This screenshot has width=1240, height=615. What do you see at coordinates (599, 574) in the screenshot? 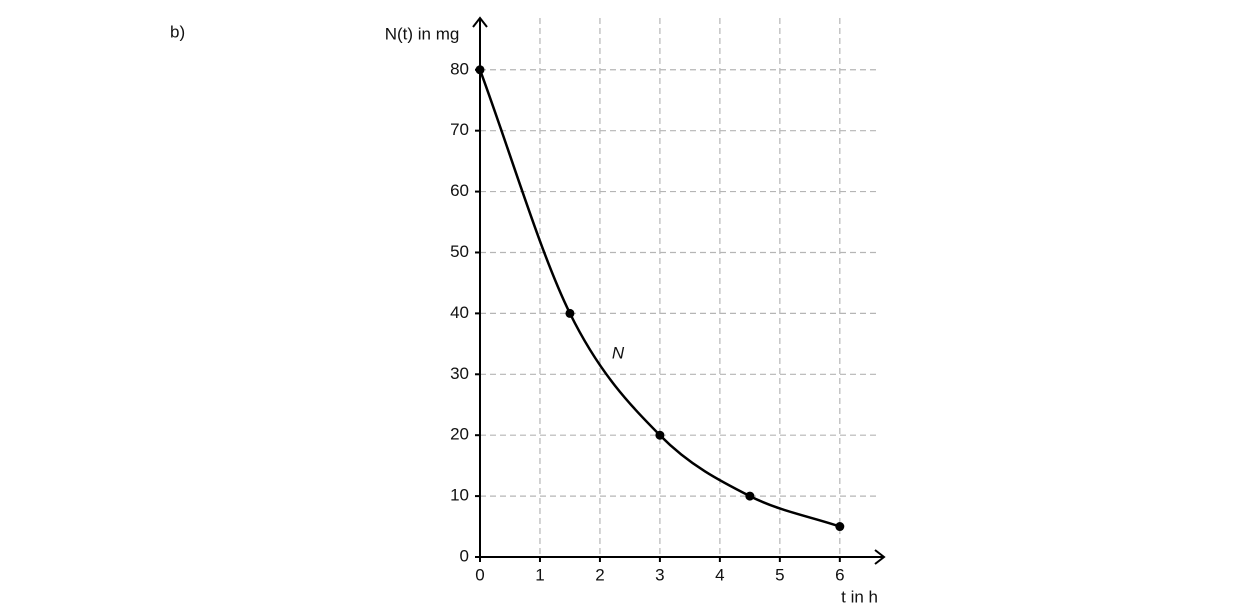
I see `x-tick-label: 2` at bounding box center [599, 574].